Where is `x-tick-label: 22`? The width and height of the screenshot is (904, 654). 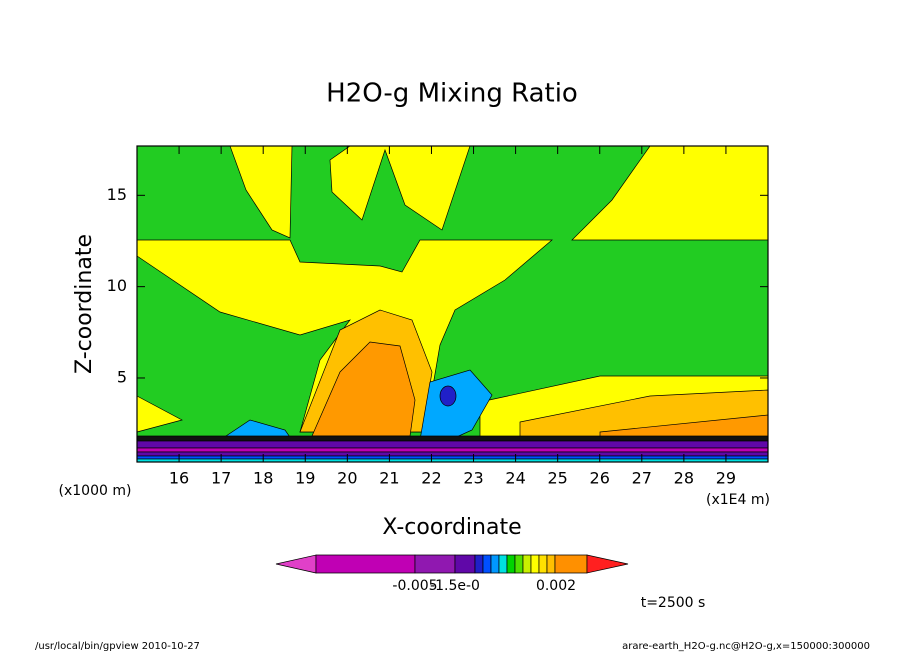 x-tick-label: 22 is located at coordinates (431, 478).